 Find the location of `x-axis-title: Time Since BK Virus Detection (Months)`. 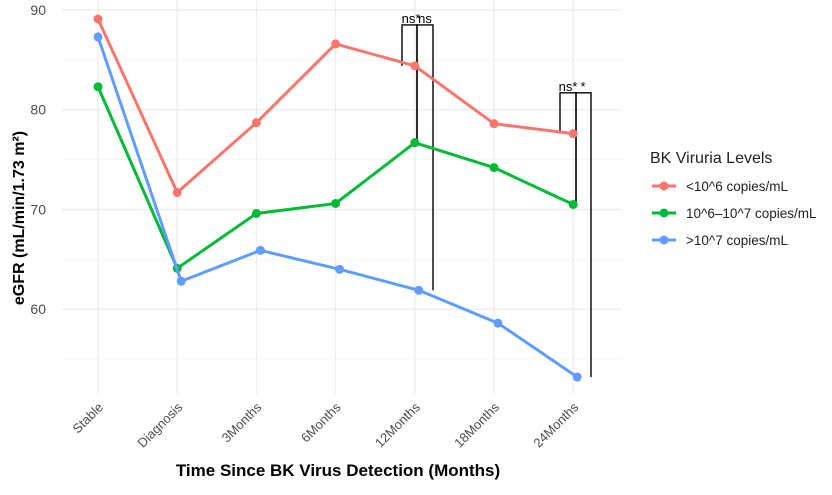

x-axis-title: Time Since BK Virus Detection (Months) is located at coordinates (338, 470).